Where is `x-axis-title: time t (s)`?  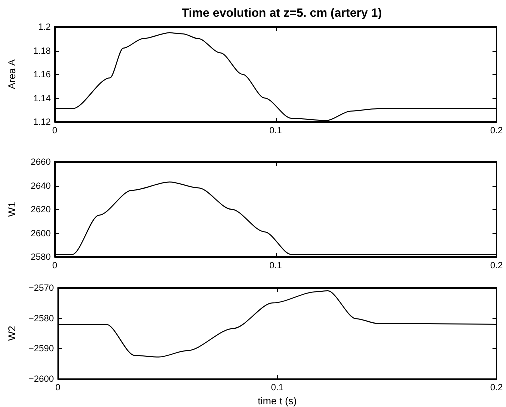
x-axis-title: time t (s) is located at coordinates (277, 401).